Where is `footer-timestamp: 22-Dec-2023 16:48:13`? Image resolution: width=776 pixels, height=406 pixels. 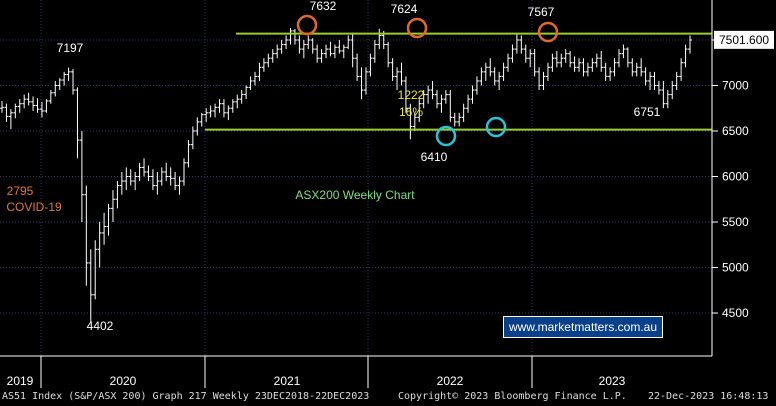 footer-timestamp: 22-Dec-2023 16:48:13 is located at coordinates (708, 396).